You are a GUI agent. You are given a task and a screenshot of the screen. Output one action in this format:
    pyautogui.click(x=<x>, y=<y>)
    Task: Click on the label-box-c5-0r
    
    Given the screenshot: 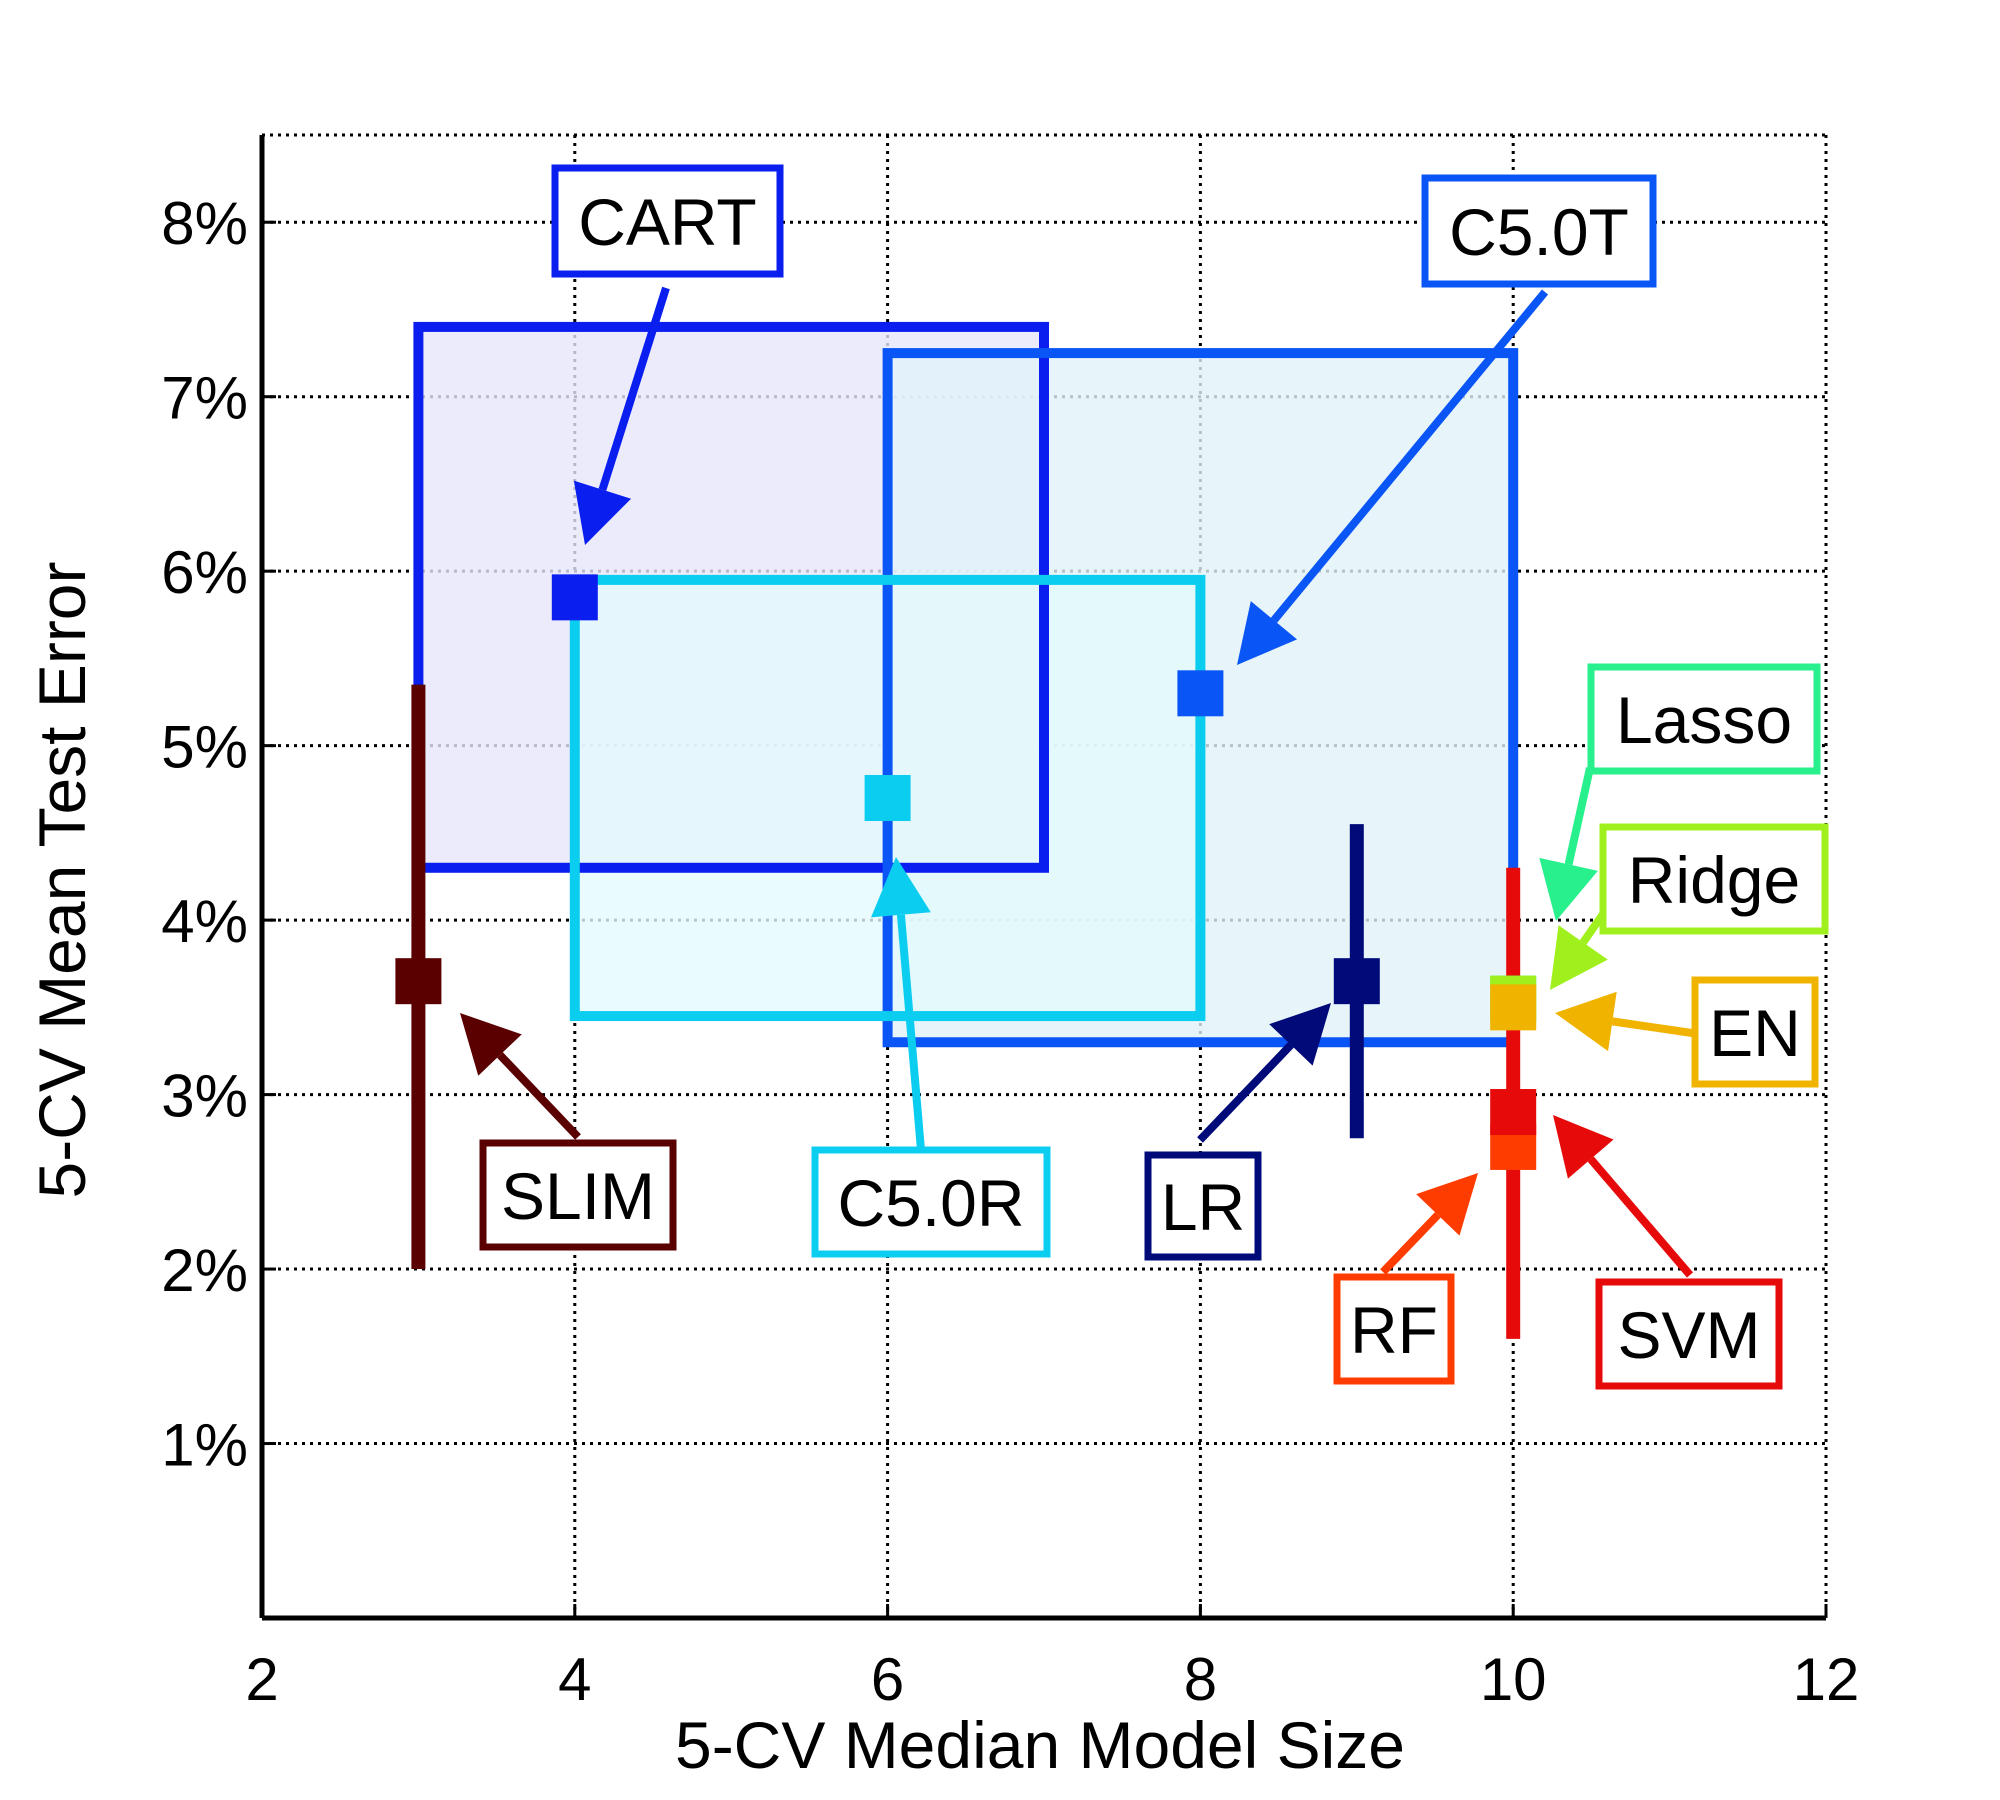 What is the action you would take?
    pyautogui.click(x=931, y=1202)
    